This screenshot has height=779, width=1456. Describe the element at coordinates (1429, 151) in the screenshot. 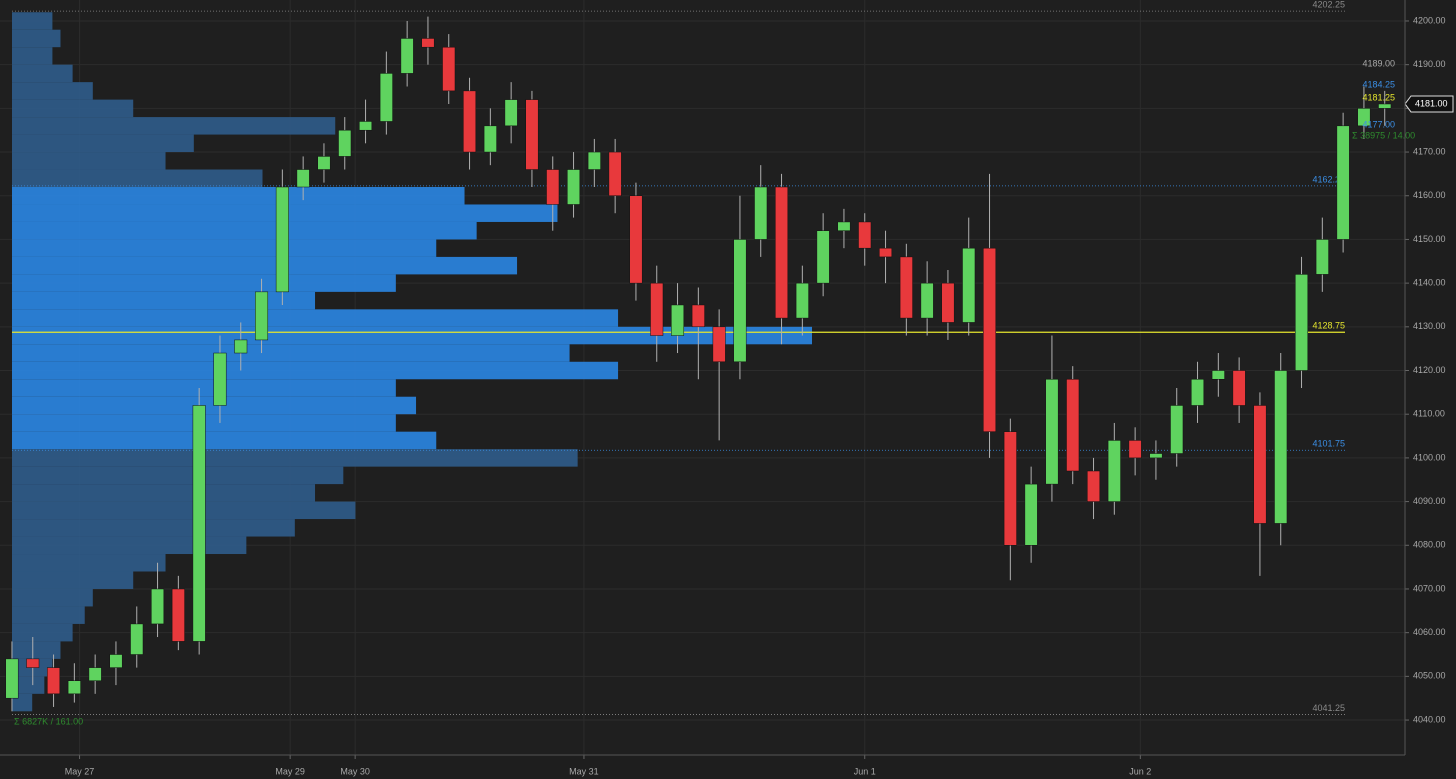

I see `y-tick-label: 4170.00` at that location.